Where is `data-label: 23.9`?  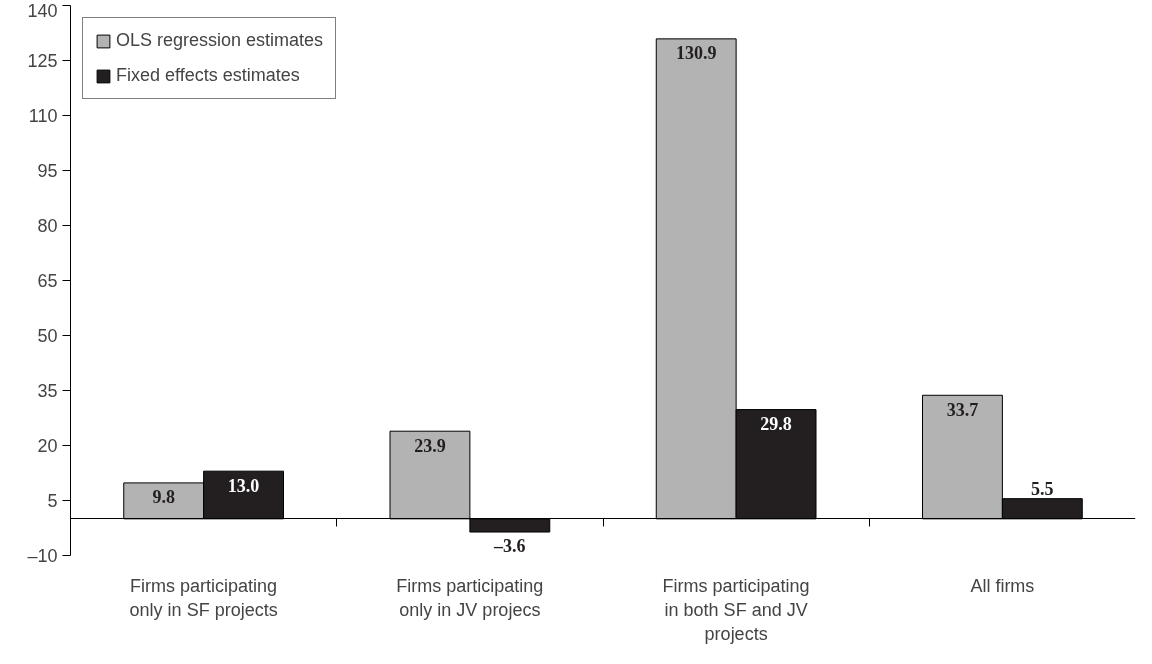
data-label: 23.9 is located at coordinates (430, 445).